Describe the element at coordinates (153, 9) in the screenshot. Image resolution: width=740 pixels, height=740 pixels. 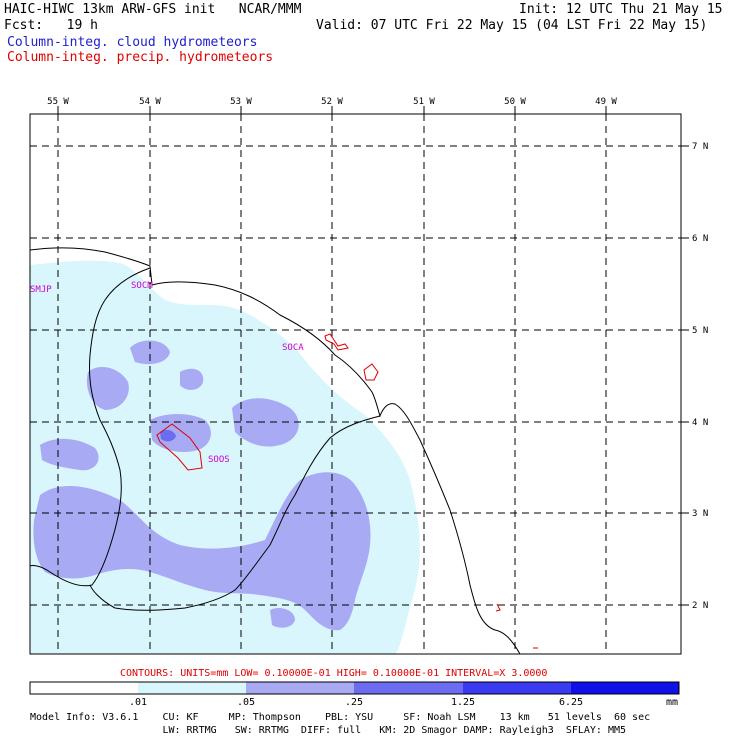
I see `plot-title: HAIC-HIWC 13km ARW-GFS init NCAR/MMM` at that location.